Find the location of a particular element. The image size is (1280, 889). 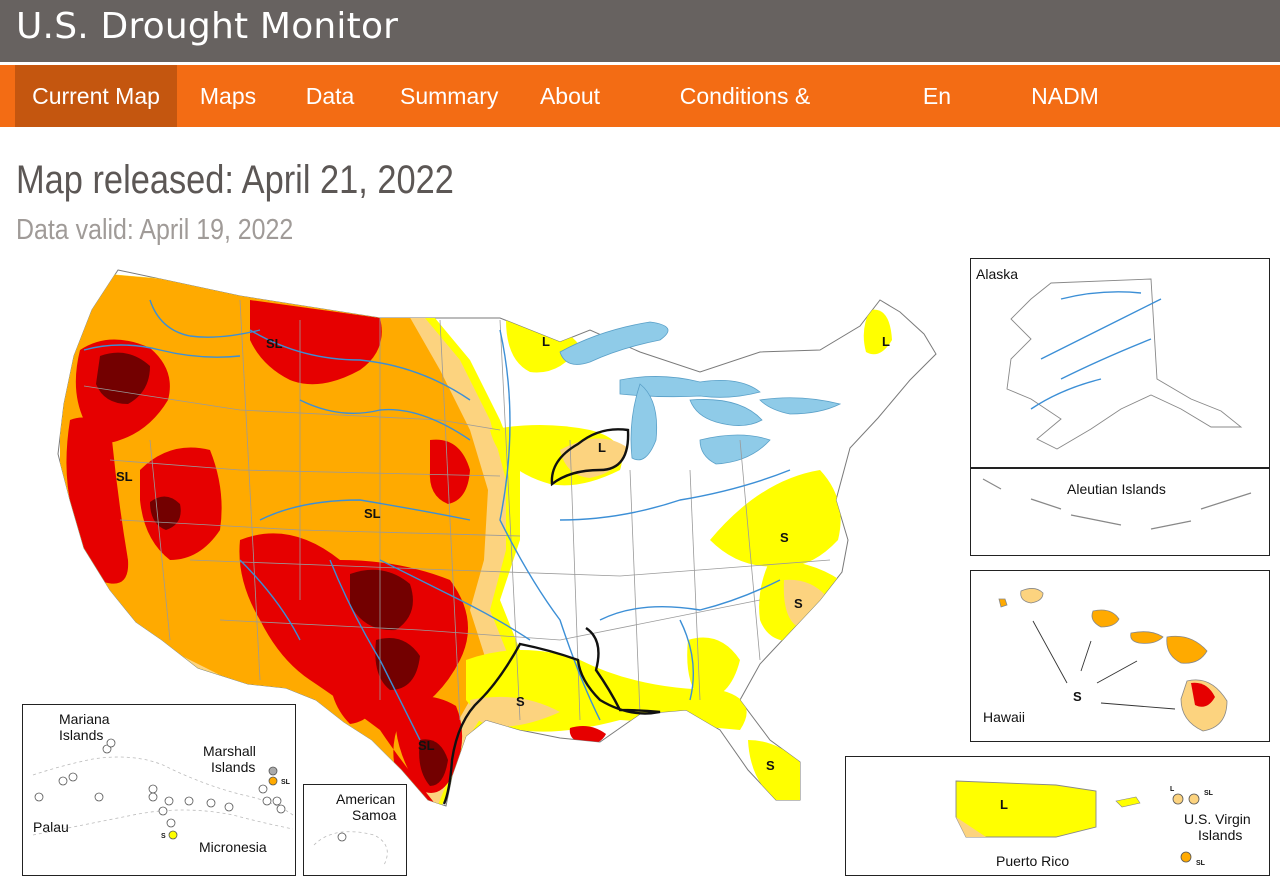

alaska-shape is located at coordinates (1124, 364).